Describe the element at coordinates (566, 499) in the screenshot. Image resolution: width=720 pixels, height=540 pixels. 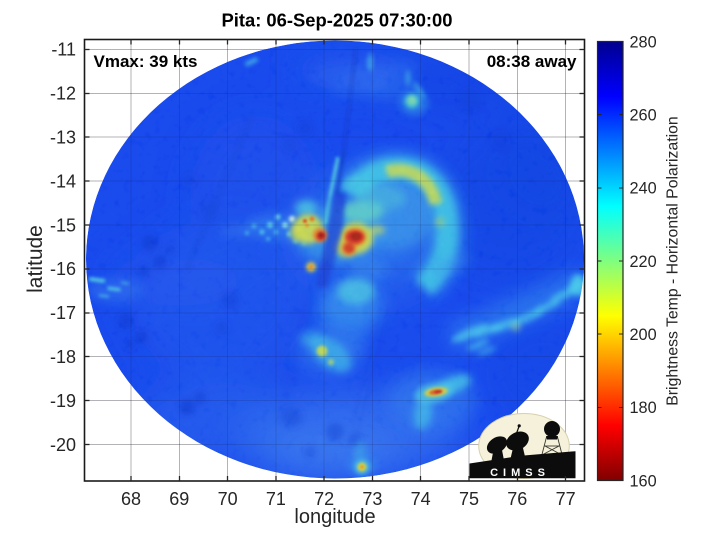
I see `svg-text: 77` at that location.